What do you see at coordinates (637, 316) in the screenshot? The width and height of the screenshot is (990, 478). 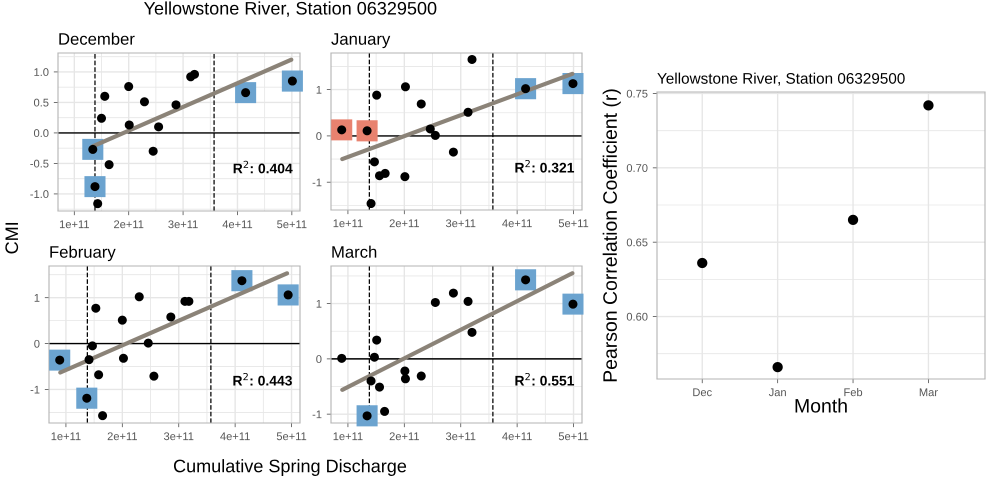 I see `y-tick-label: 0.60` at bounding box center [637, 316].